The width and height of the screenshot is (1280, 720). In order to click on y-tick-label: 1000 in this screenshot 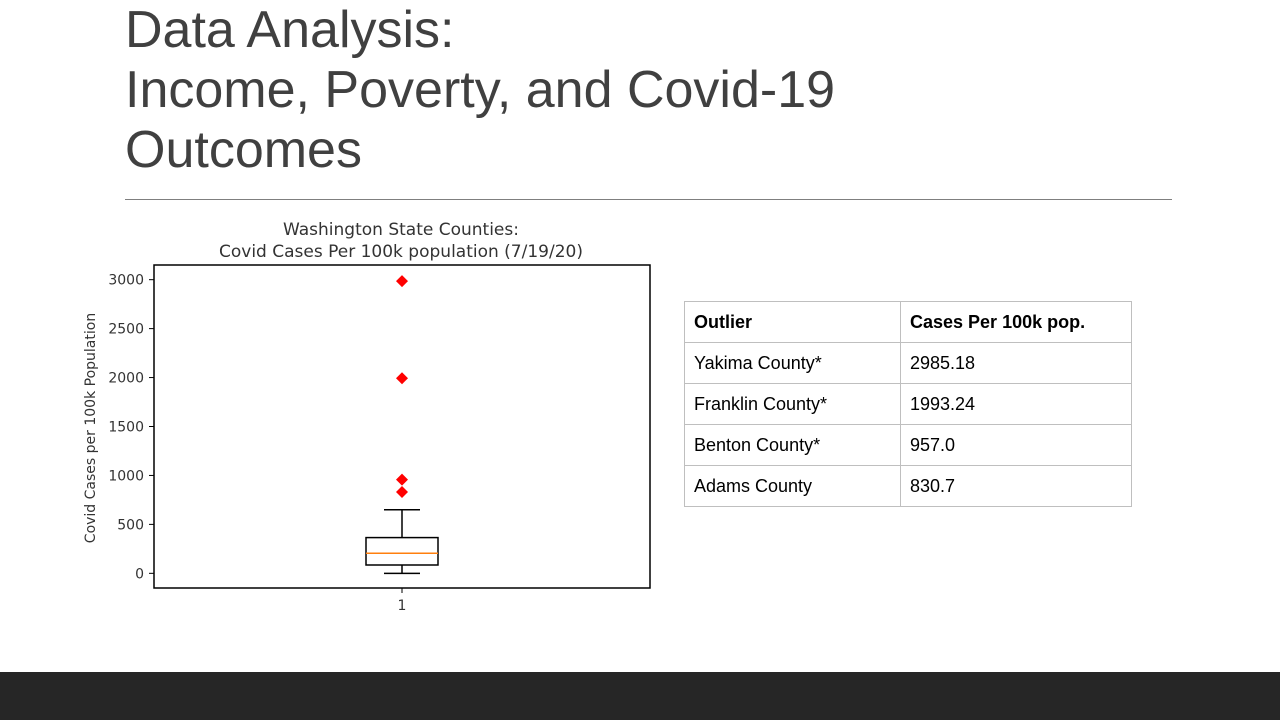, I will do `click(126, 476)`.